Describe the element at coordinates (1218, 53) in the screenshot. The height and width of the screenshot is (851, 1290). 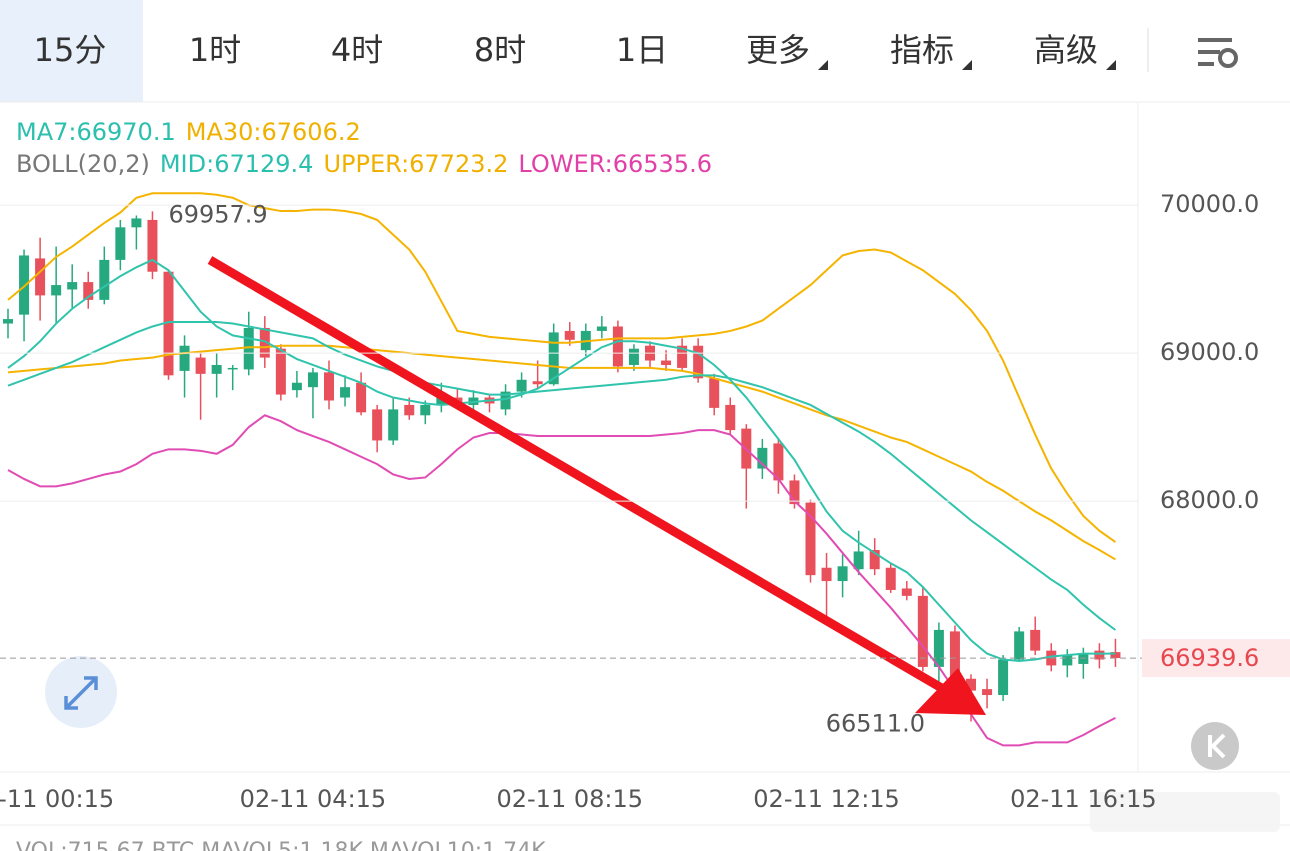
I see `settings-icon` at that location.